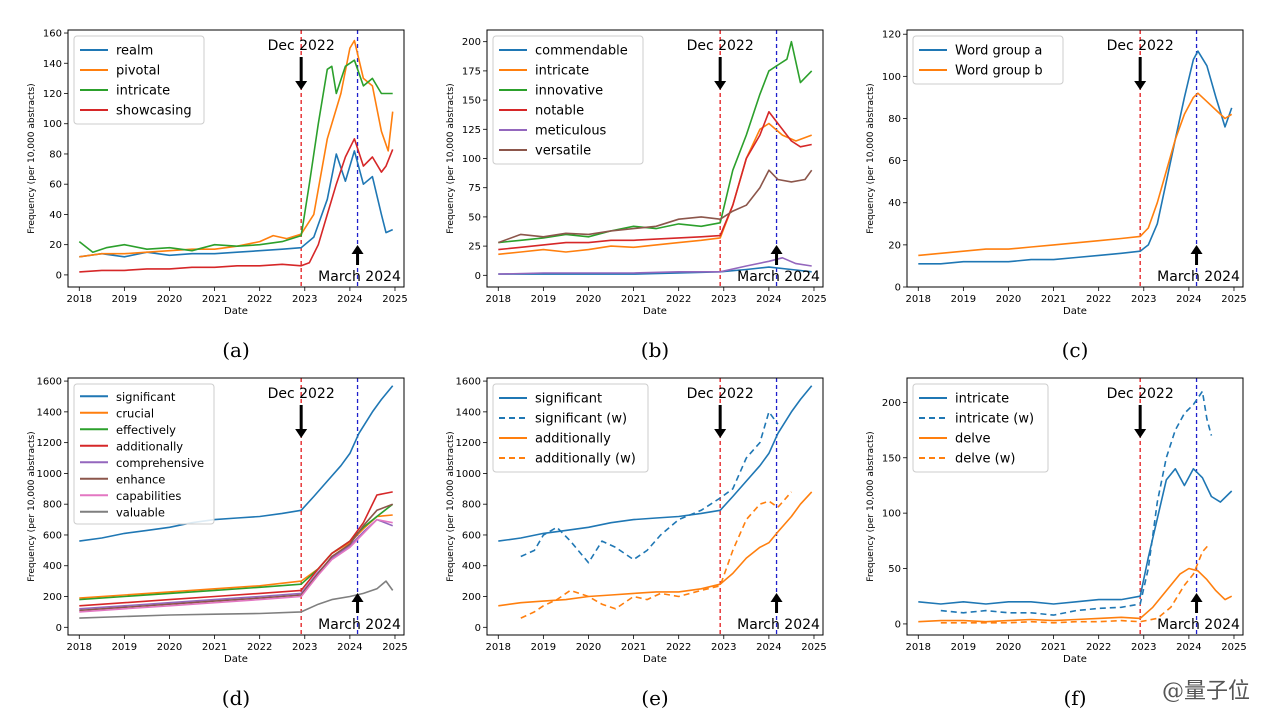  I want to click on legend-label: delve (w), so click(985, 459).